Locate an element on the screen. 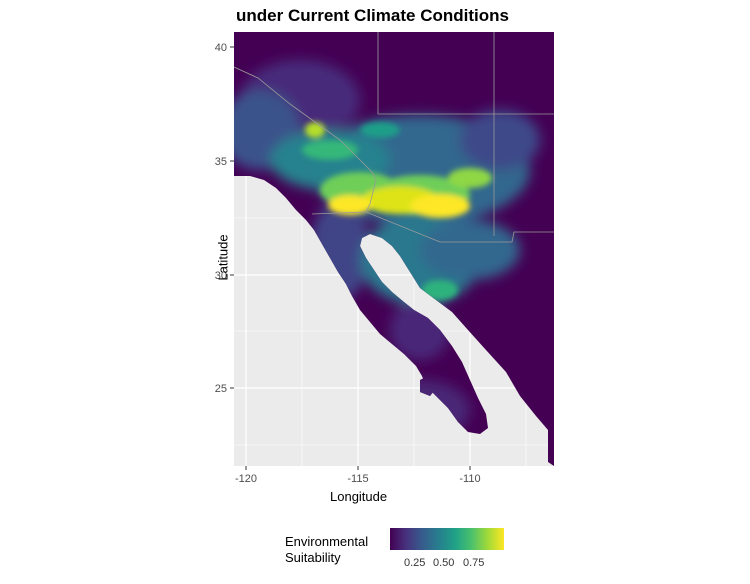 The image size is (750, 584). y-tick-label: 30 is located at coordinates (221, 276).